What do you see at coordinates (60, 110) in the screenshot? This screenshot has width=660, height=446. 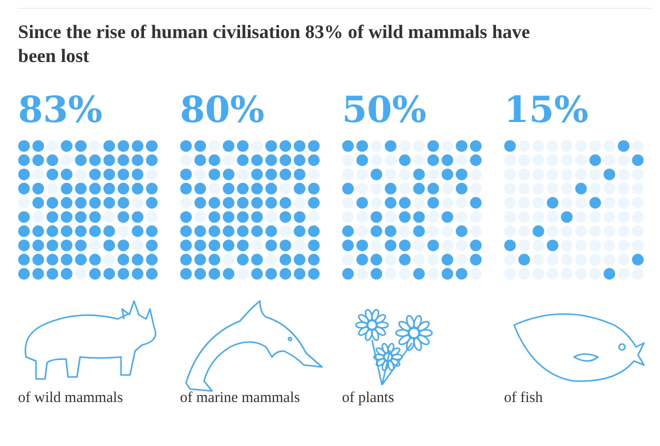 I see `data-label: 83%` at bounding box center [60, 110].